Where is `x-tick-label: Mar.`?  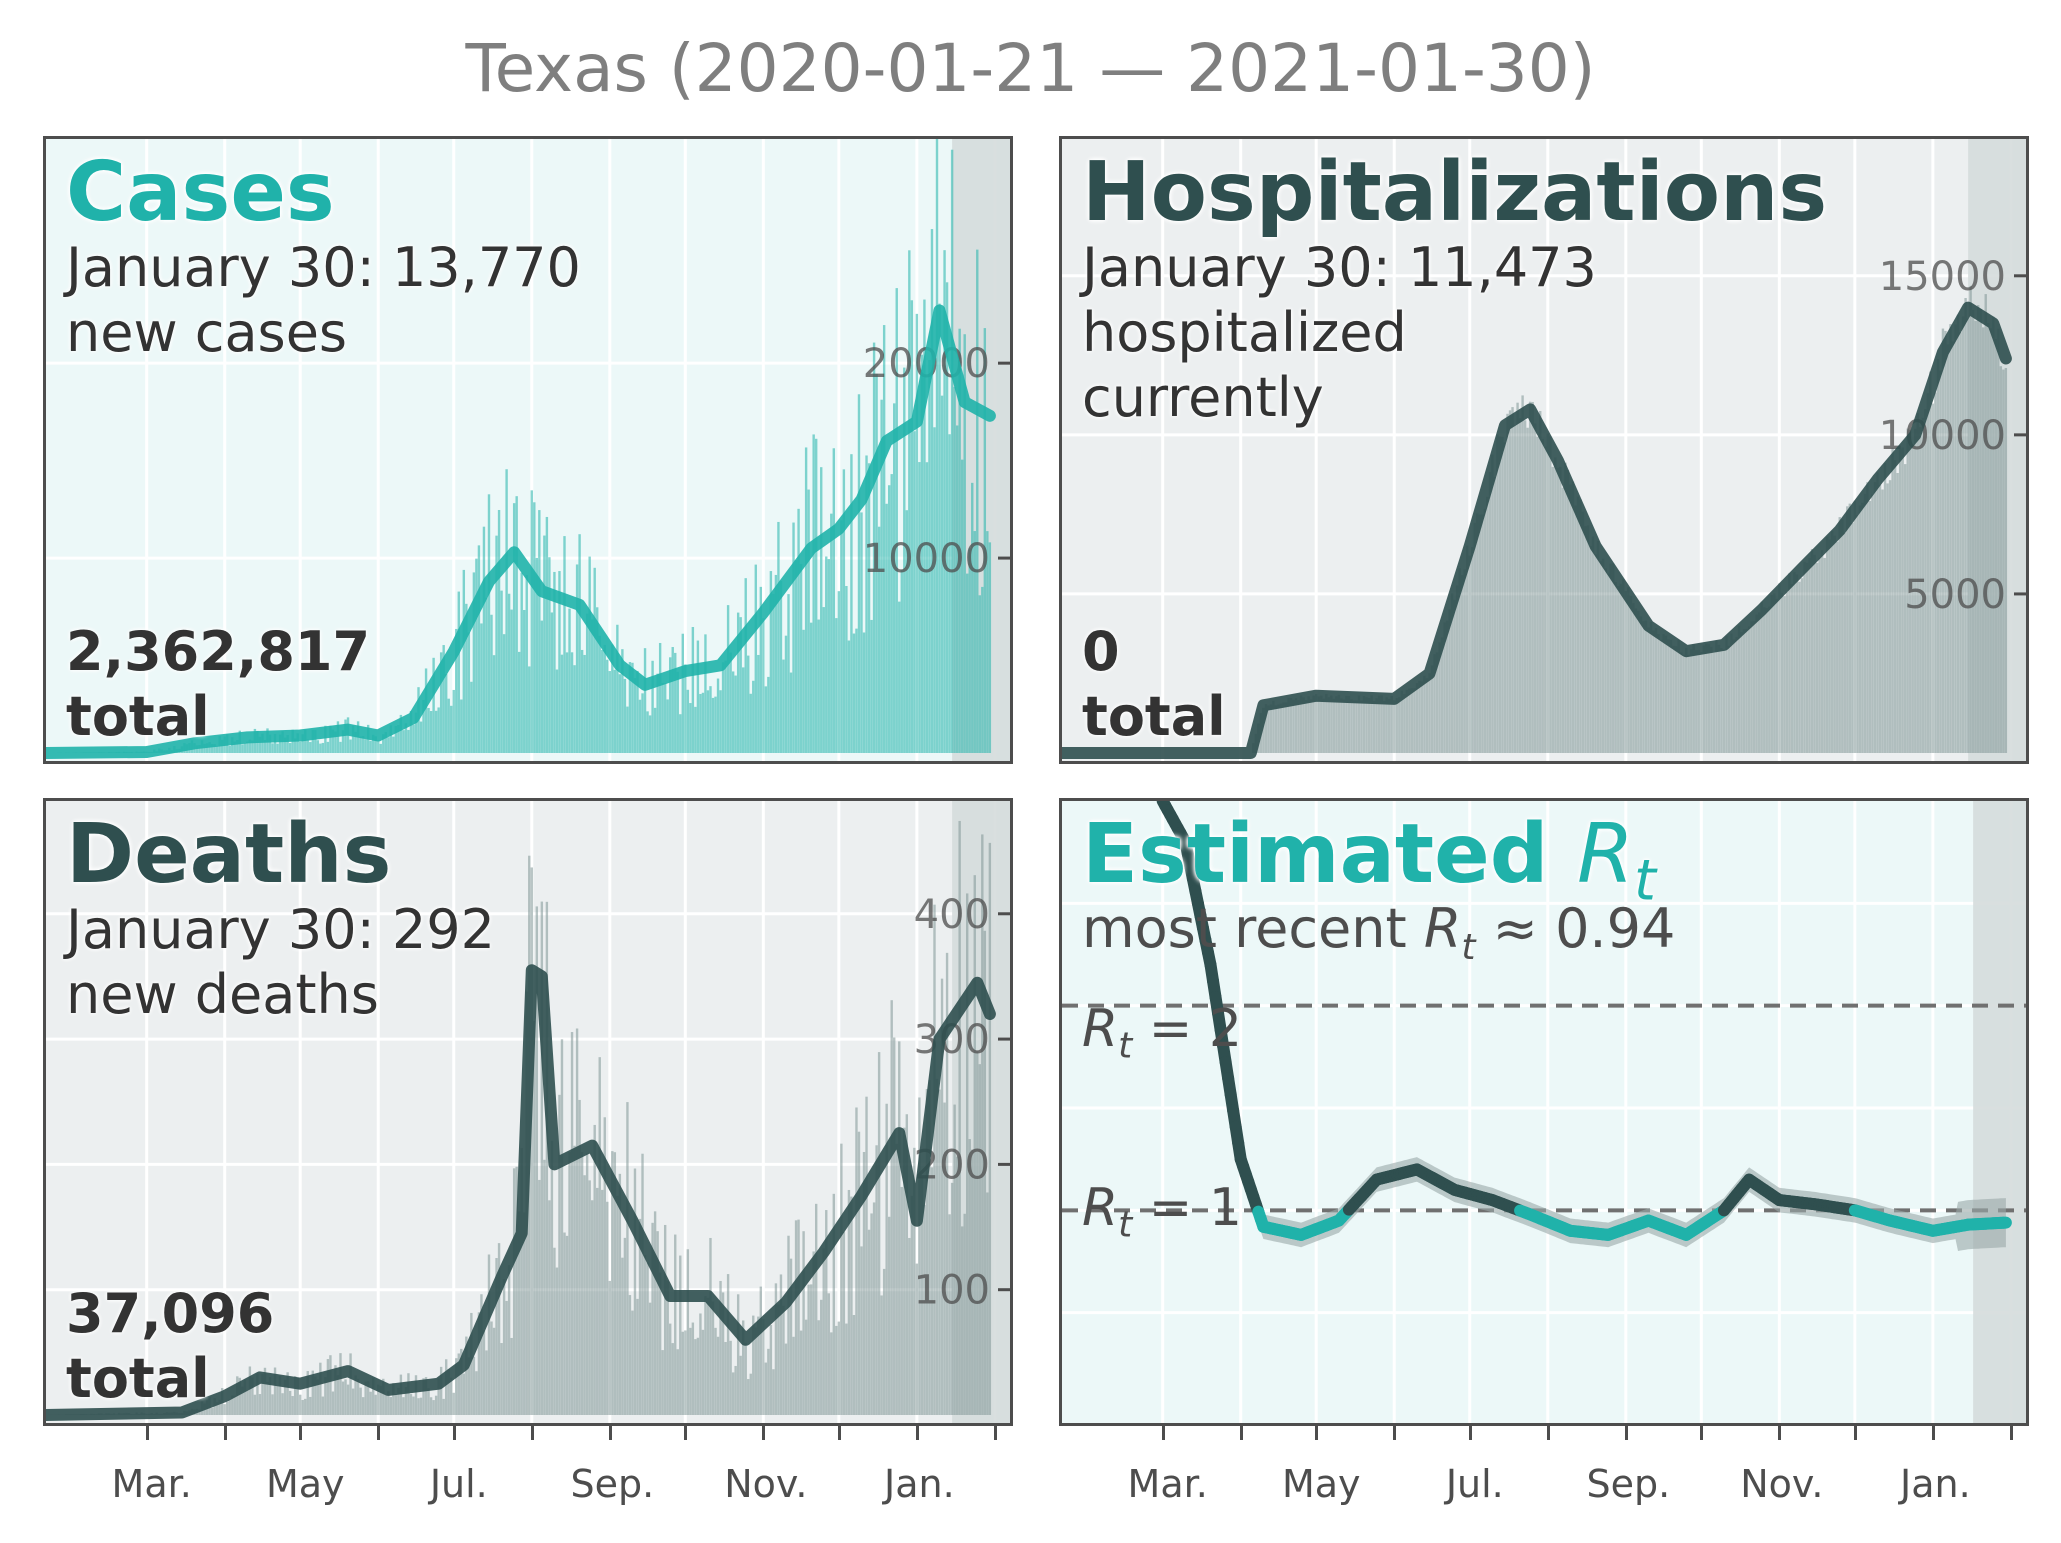 x-tick-label: Mar. is located at coordinates (1167, 1484).